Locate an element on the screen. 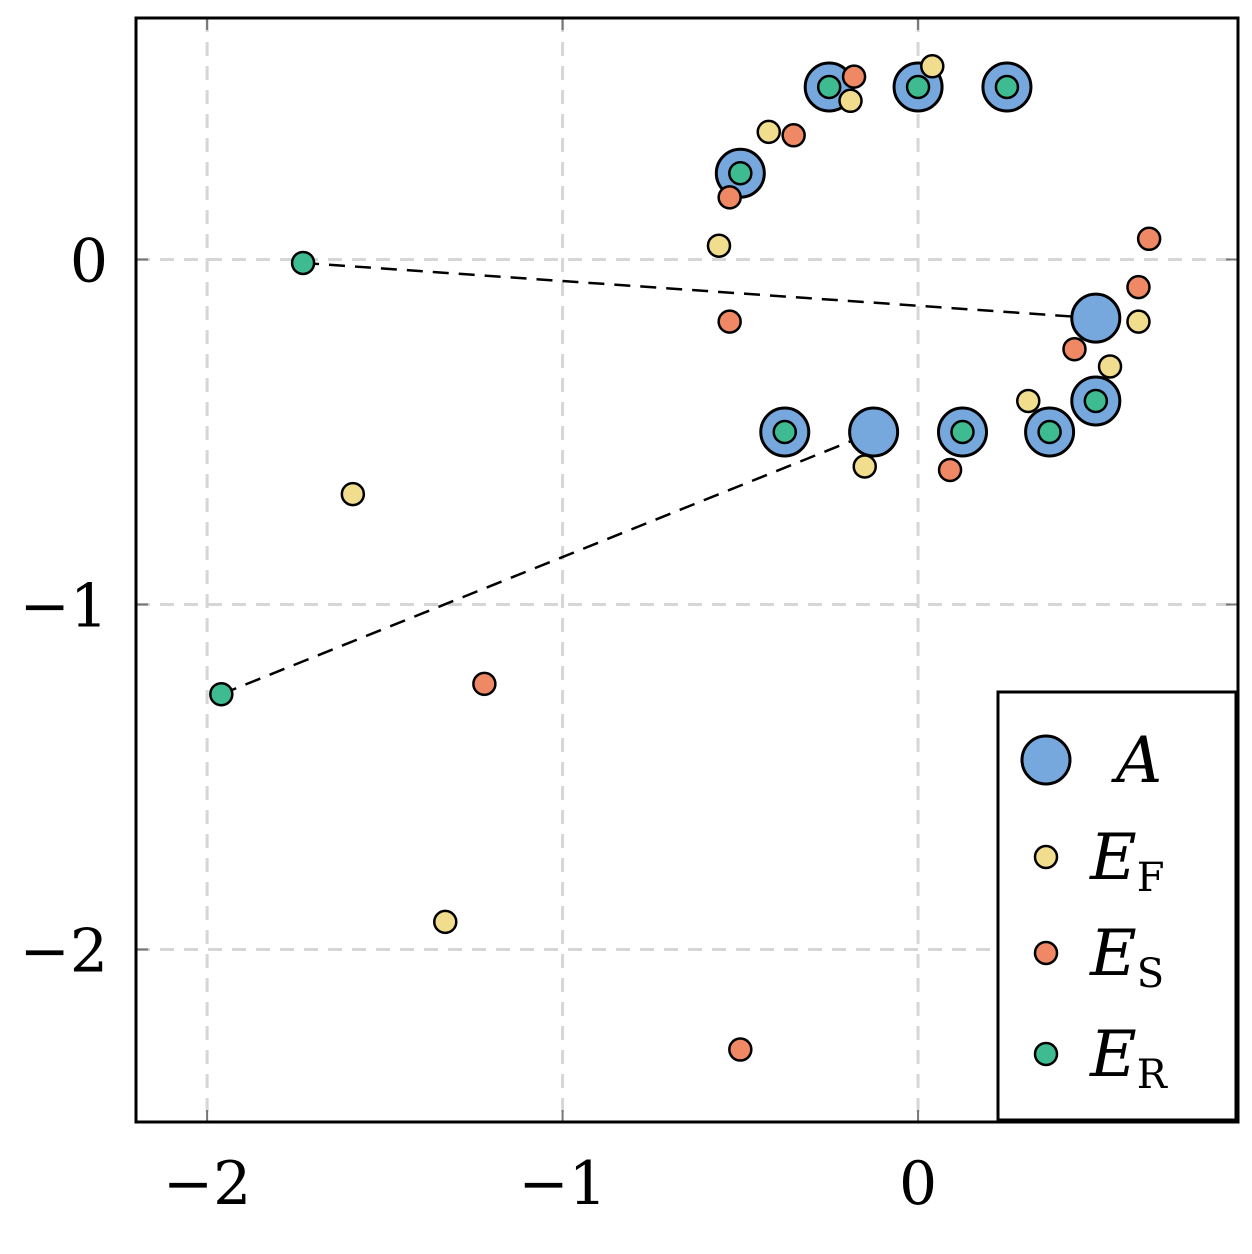  y-tick-label: 0 is located at coordinates (89, 262).